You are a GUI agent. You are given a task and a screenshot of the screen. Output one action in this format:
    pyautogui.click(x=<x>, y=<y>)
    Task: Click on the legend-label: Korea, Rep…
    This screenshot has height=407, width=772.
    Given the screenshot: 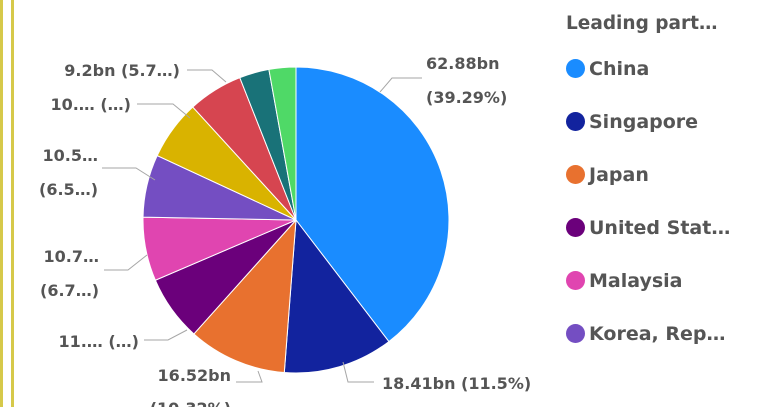 What is the action you would take?
    pyautogui.click(x=657, y=333)
    